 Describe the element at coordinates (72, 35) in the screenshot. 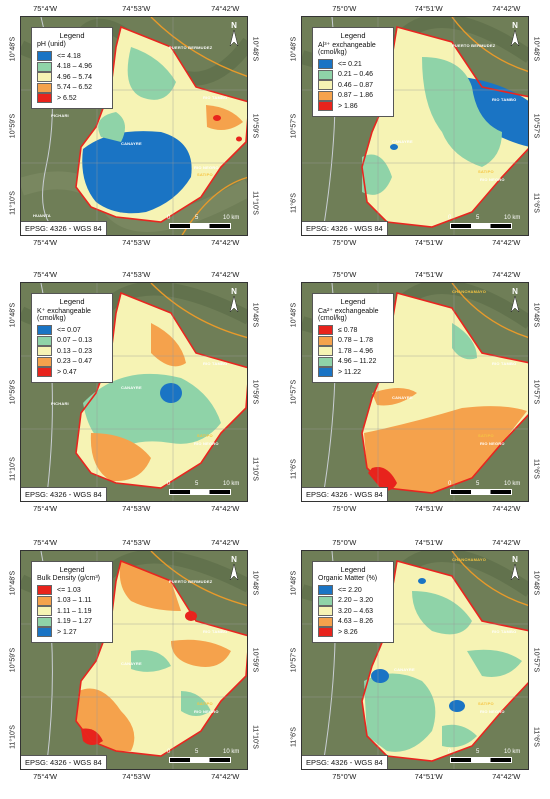

I see `legend-title: Legend` at that location.